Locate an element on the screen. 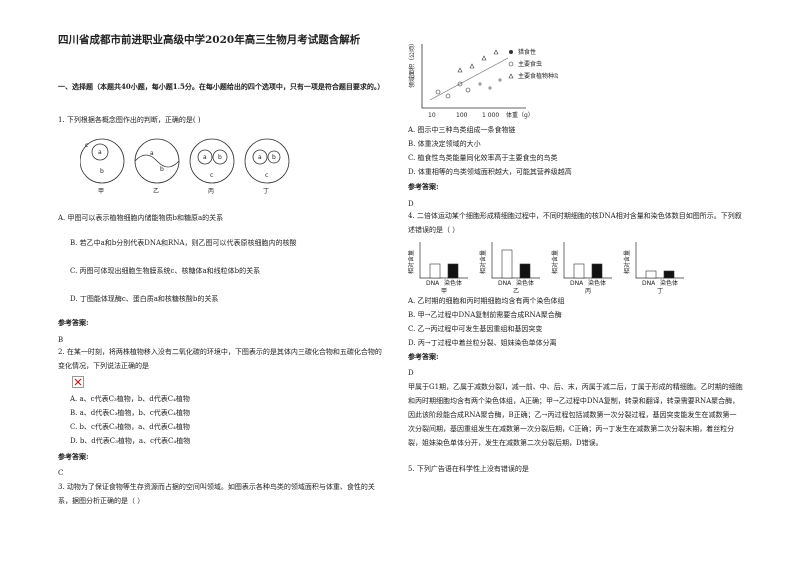 The height and width of the screenshot is (561, 793). option: D. 体重相等的鸟类领域面积越大，可能其营养级越高 is located at coordinates (490, 172).